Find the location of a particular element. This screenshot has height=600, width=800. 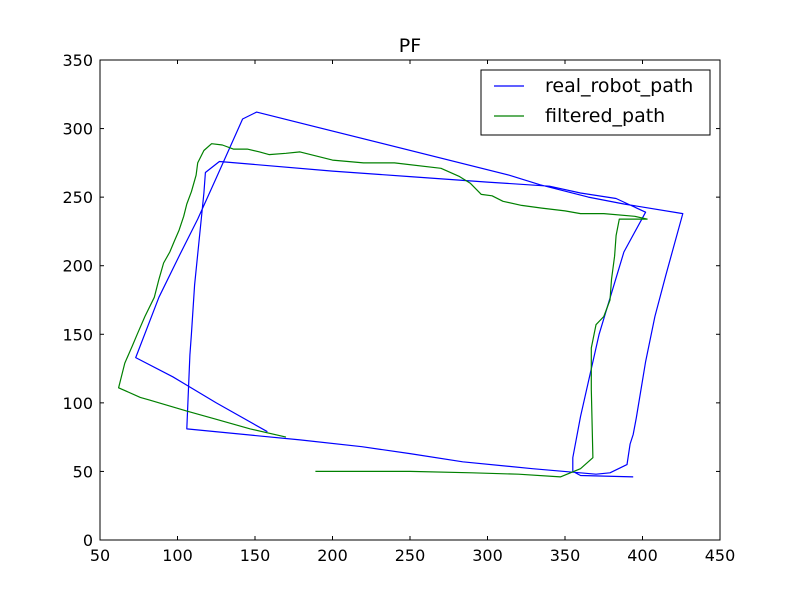

y-tick-label: 350 is located at coordinates (77, 60).